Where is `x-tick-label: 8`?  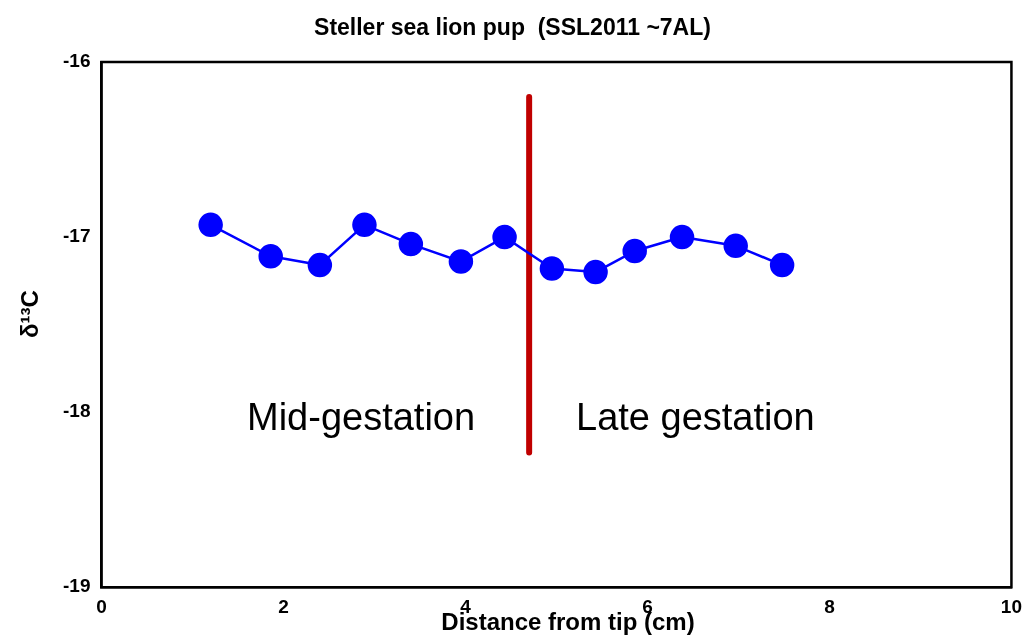
x-tick-label: 8 is located at coordinates (829, 606).